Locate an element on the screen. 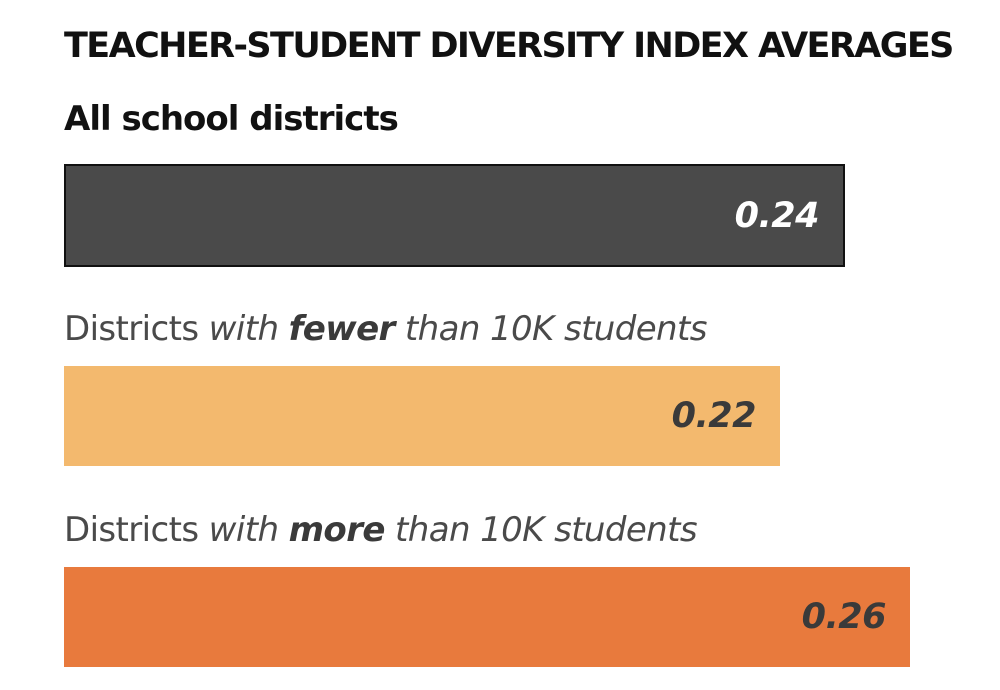 The height and width of the screenshot is (690, 1000). category-label-more-than-10k: Districts with more than 10K students is located at coordinates (381, 530).